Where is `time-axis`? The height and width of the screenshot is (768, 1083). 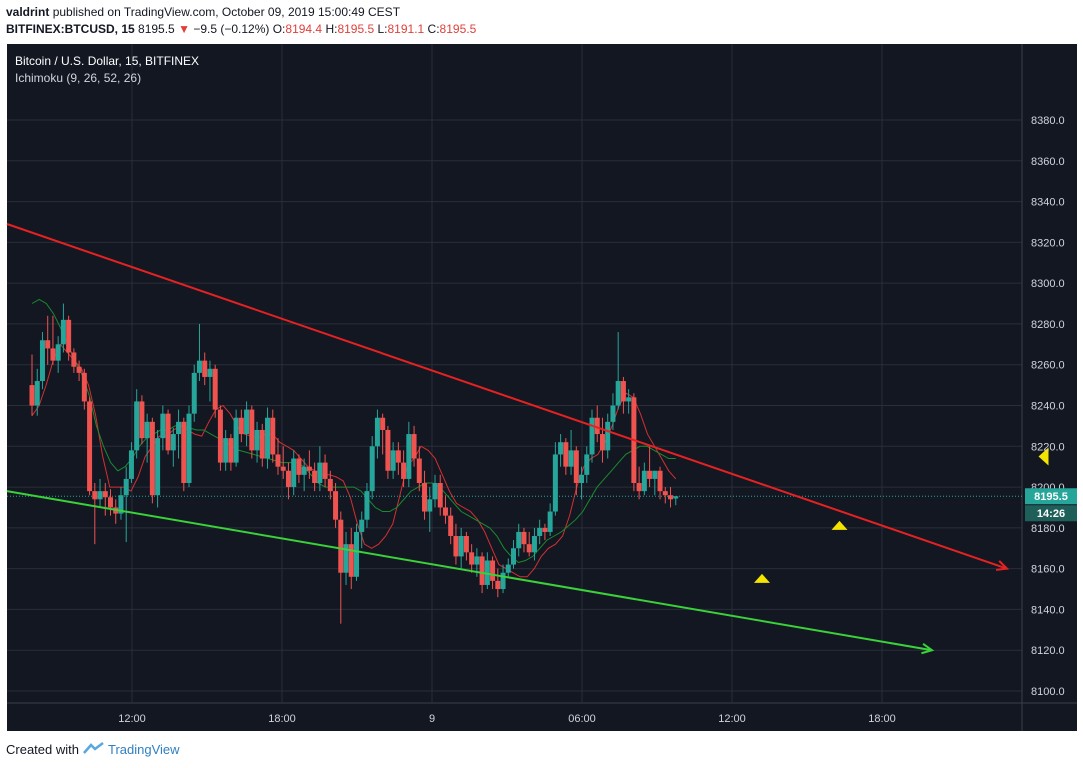 time-axis is located at coordinates (542, 717).